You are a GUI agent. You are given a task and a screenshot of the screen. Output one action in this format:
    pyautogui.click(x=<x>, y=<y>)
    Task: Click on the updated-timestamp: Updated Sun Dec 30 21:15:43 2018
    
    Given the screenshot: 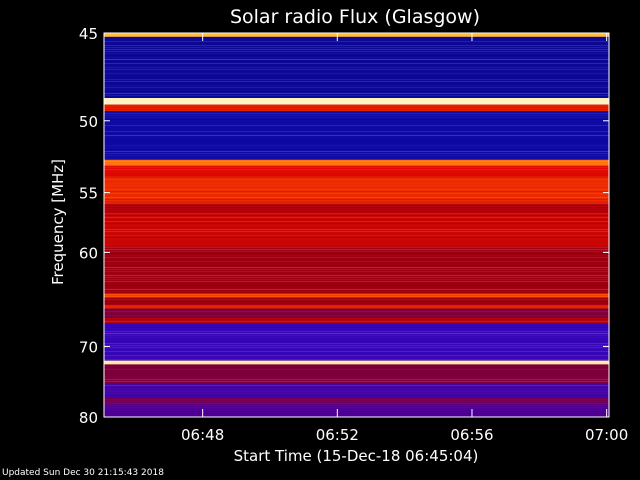 What is the action you would take?
    pyautogui.click(x=83, y=473)
    